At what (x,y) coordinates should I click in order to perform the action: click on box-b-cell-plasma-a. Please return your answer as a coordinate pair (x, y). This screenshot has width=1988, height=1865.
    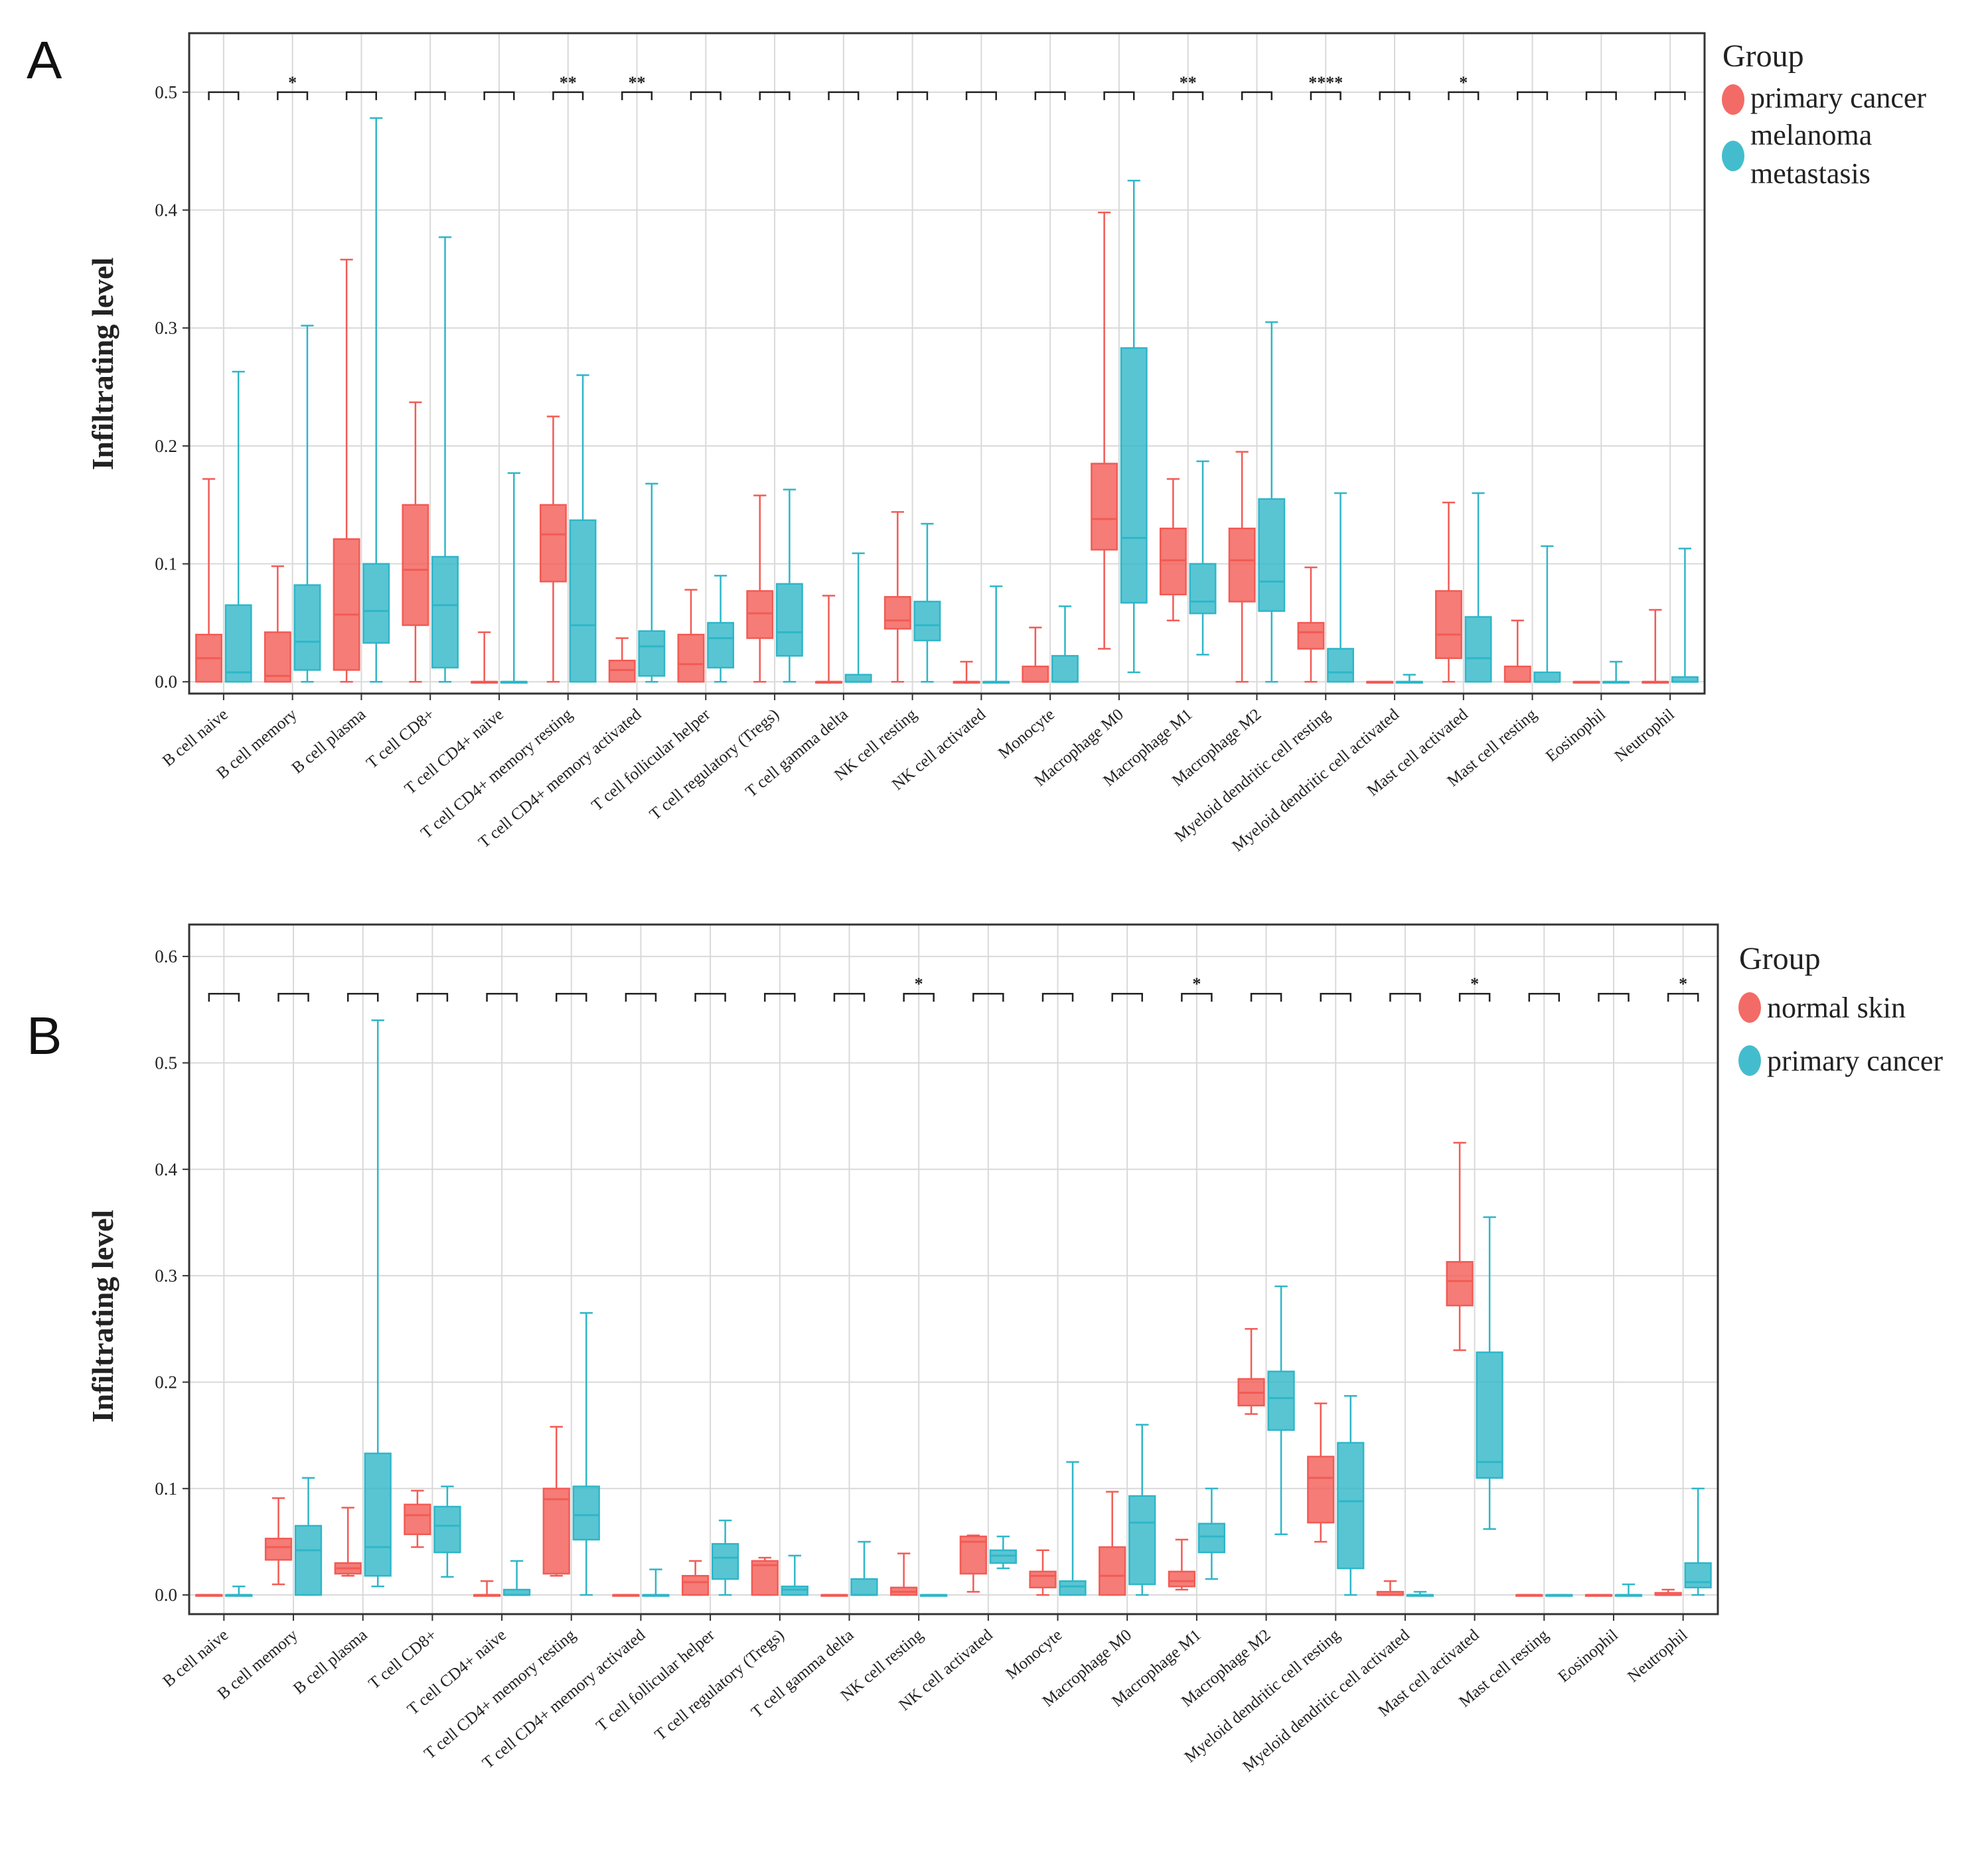
    Looking at the image, I should click on (346, 470).